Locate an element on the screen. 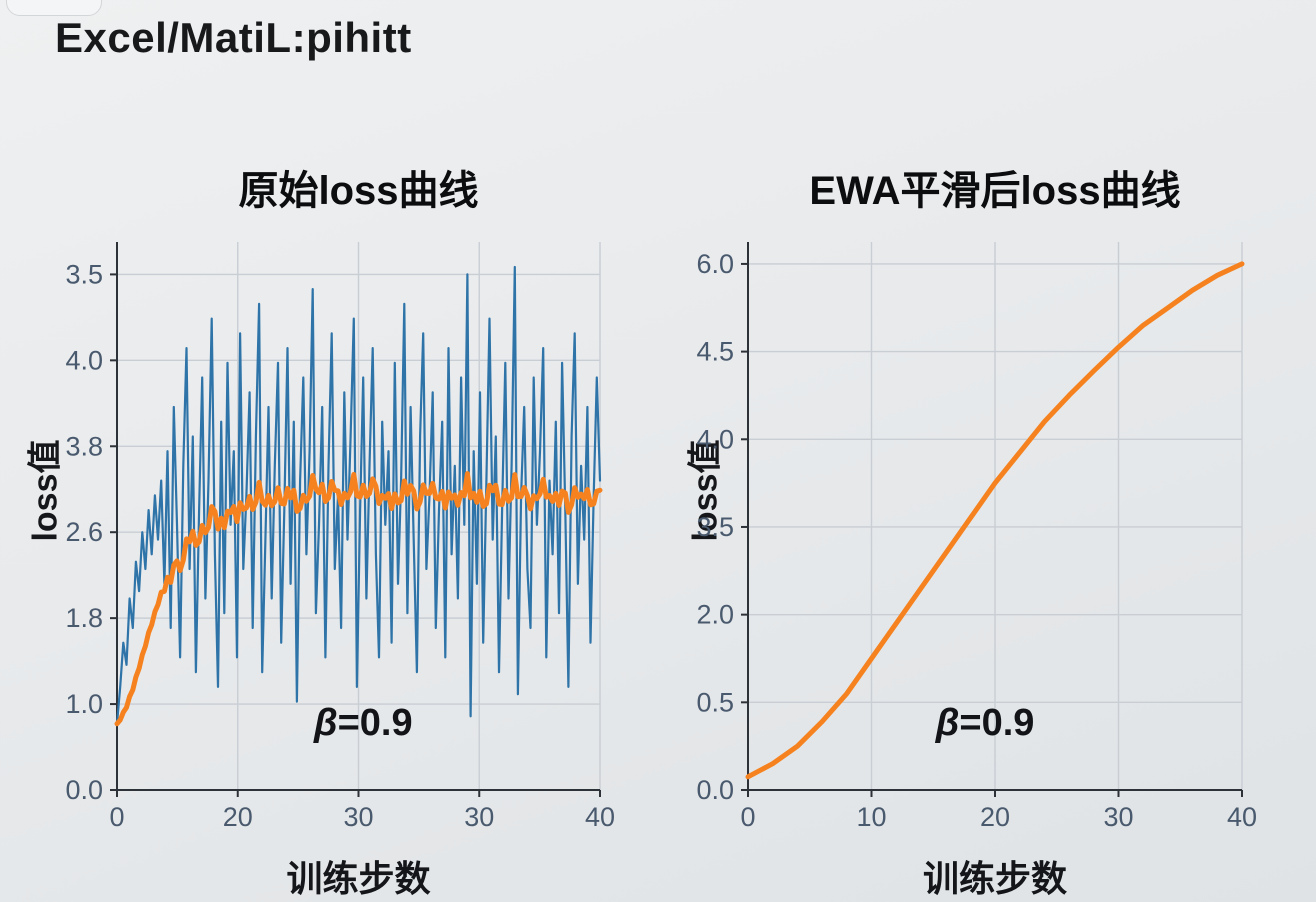 The width and height of the screenshot is (1316, 902). y-tick-label: 6.0 is located at coordinates (715, 264).